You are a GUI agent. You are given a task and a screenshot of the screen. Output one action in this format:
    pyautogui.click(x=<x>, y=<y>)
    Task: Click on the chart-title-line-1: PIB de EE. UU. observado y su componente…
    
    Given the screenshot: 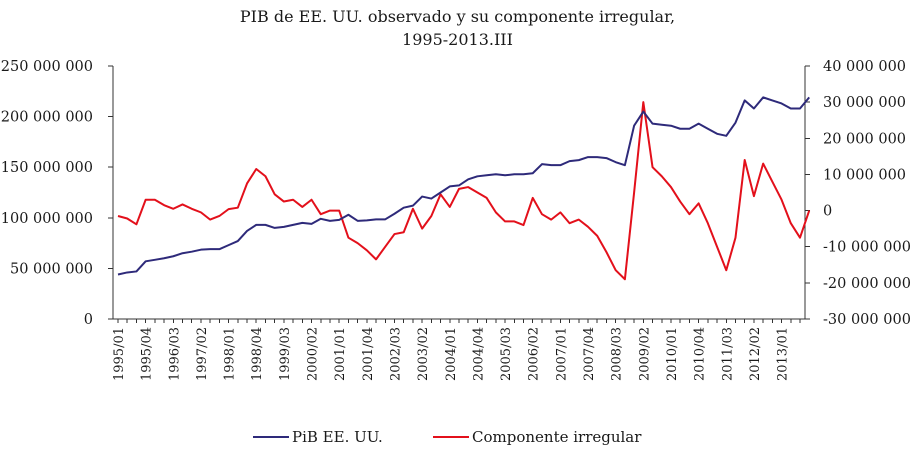 What is the action you would take?
    pyautogui.click(x=457, y=16)
    